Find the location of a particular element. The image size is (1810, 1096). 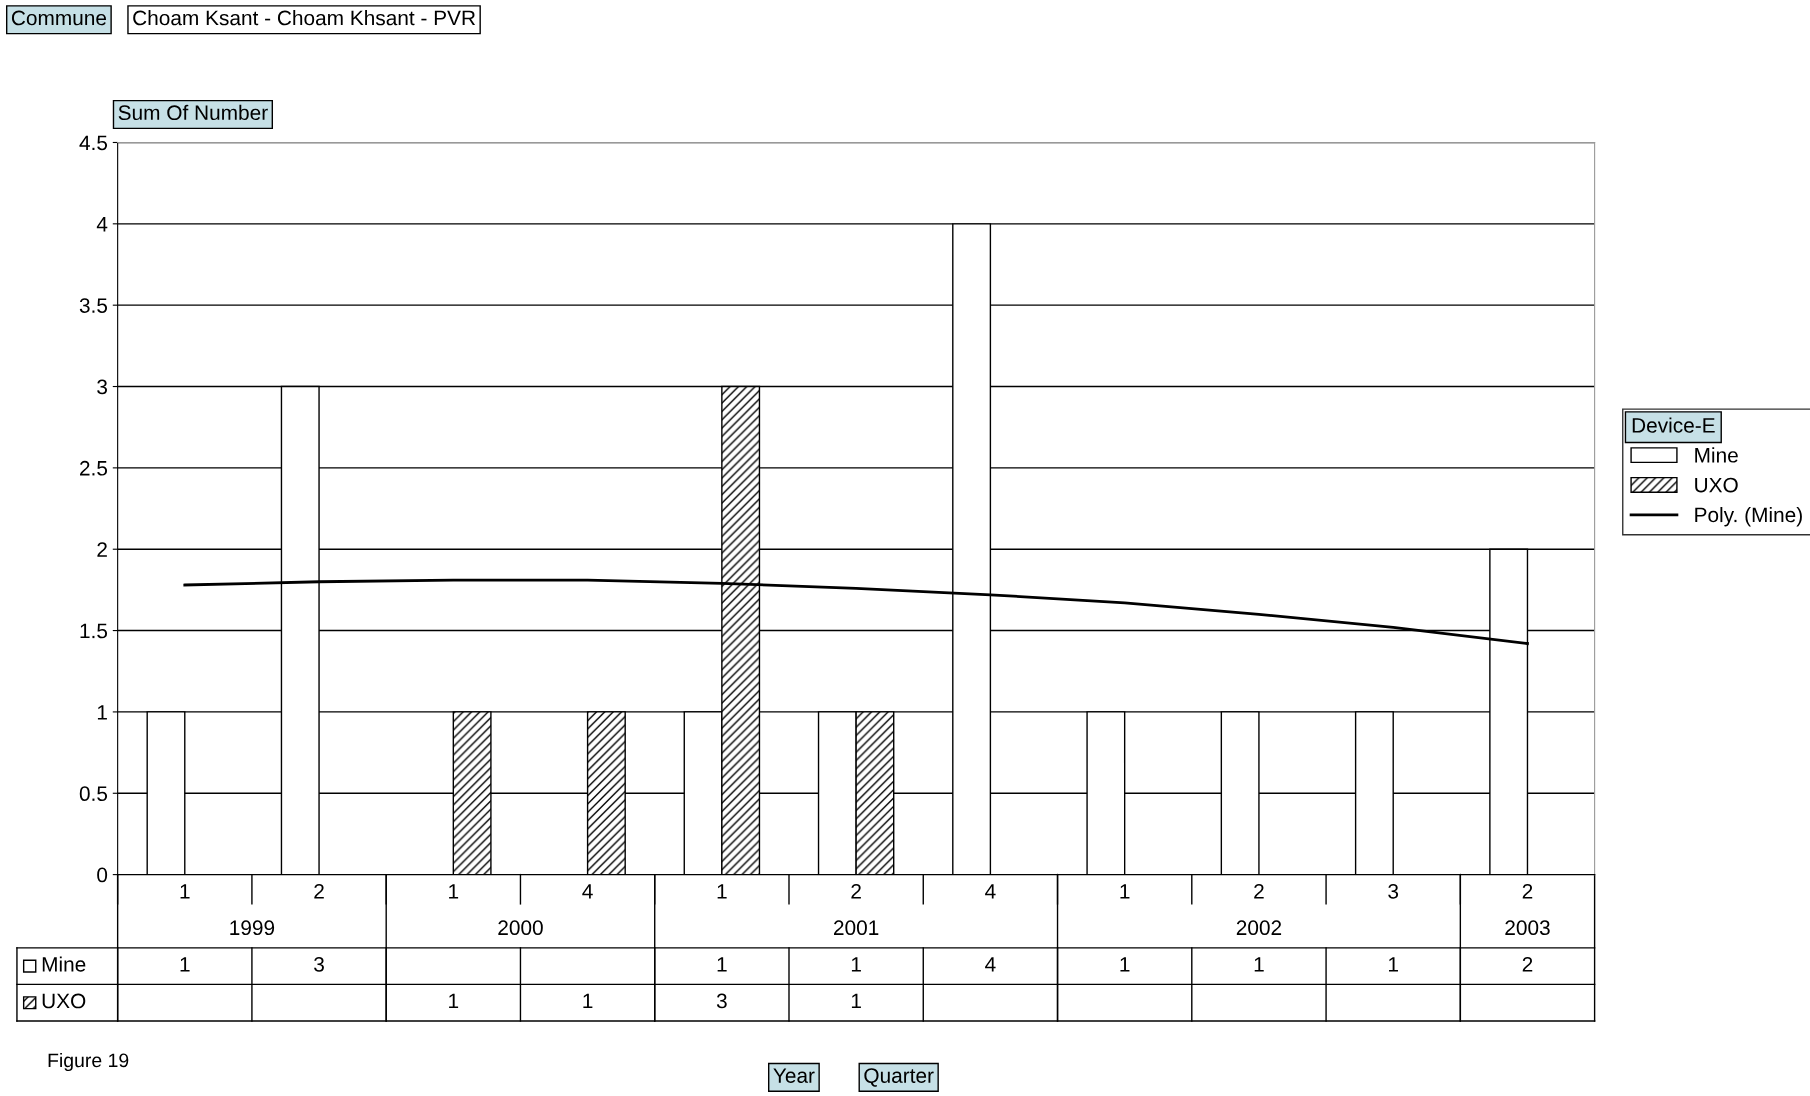

legend-title: Device-E is located at coordinates (1673, 425).